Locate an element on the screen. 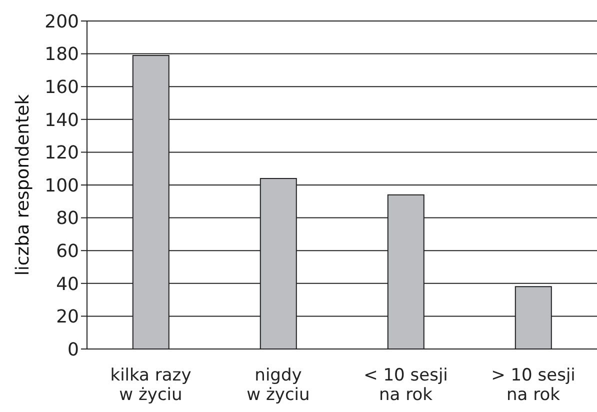 Image resolution: width=597 pixels, height=412 pixels. y-tick-label: 100 is located at coordinates (61, 185).